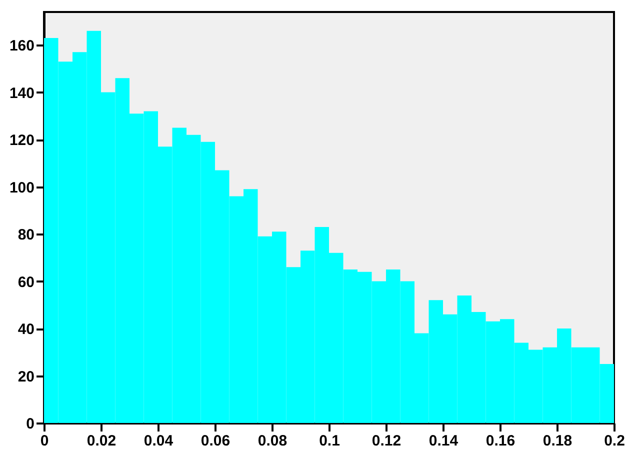 This screenshot has height=452, width=639. What do you see at coordinates (614, 441) in the screenshot?
I see `x-tick-label: 0.2` at bounding box center [614, 441].